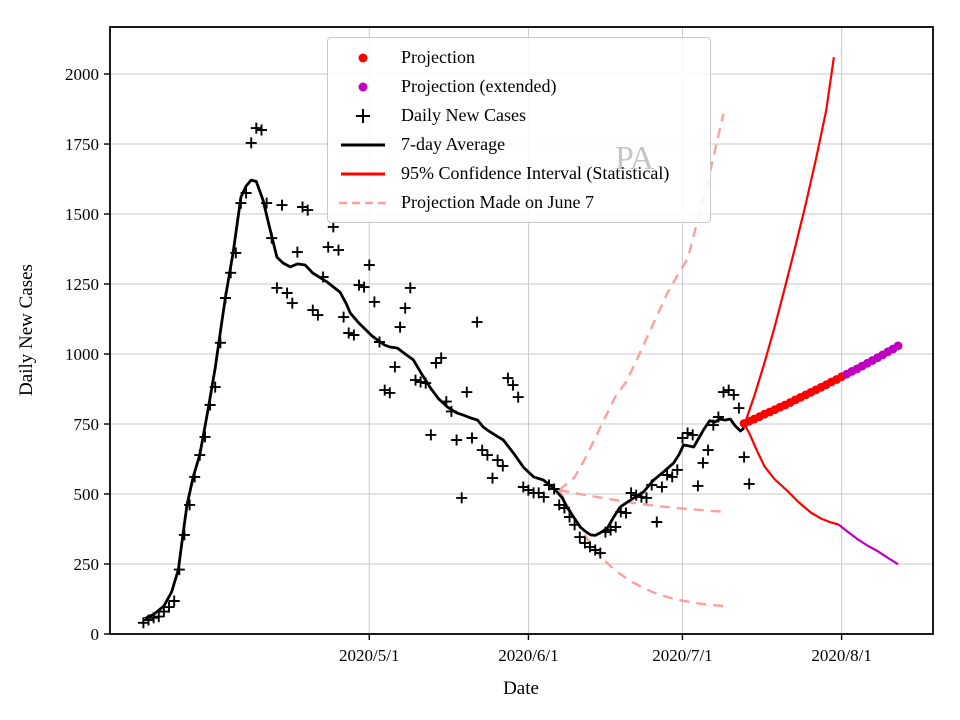 Image resolution: width=960 pixels, height=720 pixels. What do you see at coordinates (535, 173) in the screenshot?
I see `legend-label-4: 95% Confidence Interval (Statistical)` at bounding box center [535, 173].